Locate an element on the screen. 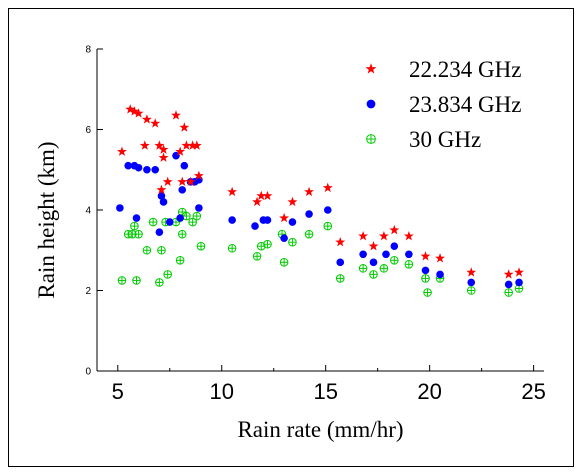 The image size is (582, 475). legend-label: 22.234 GHz is located at coordinates (465, 69).